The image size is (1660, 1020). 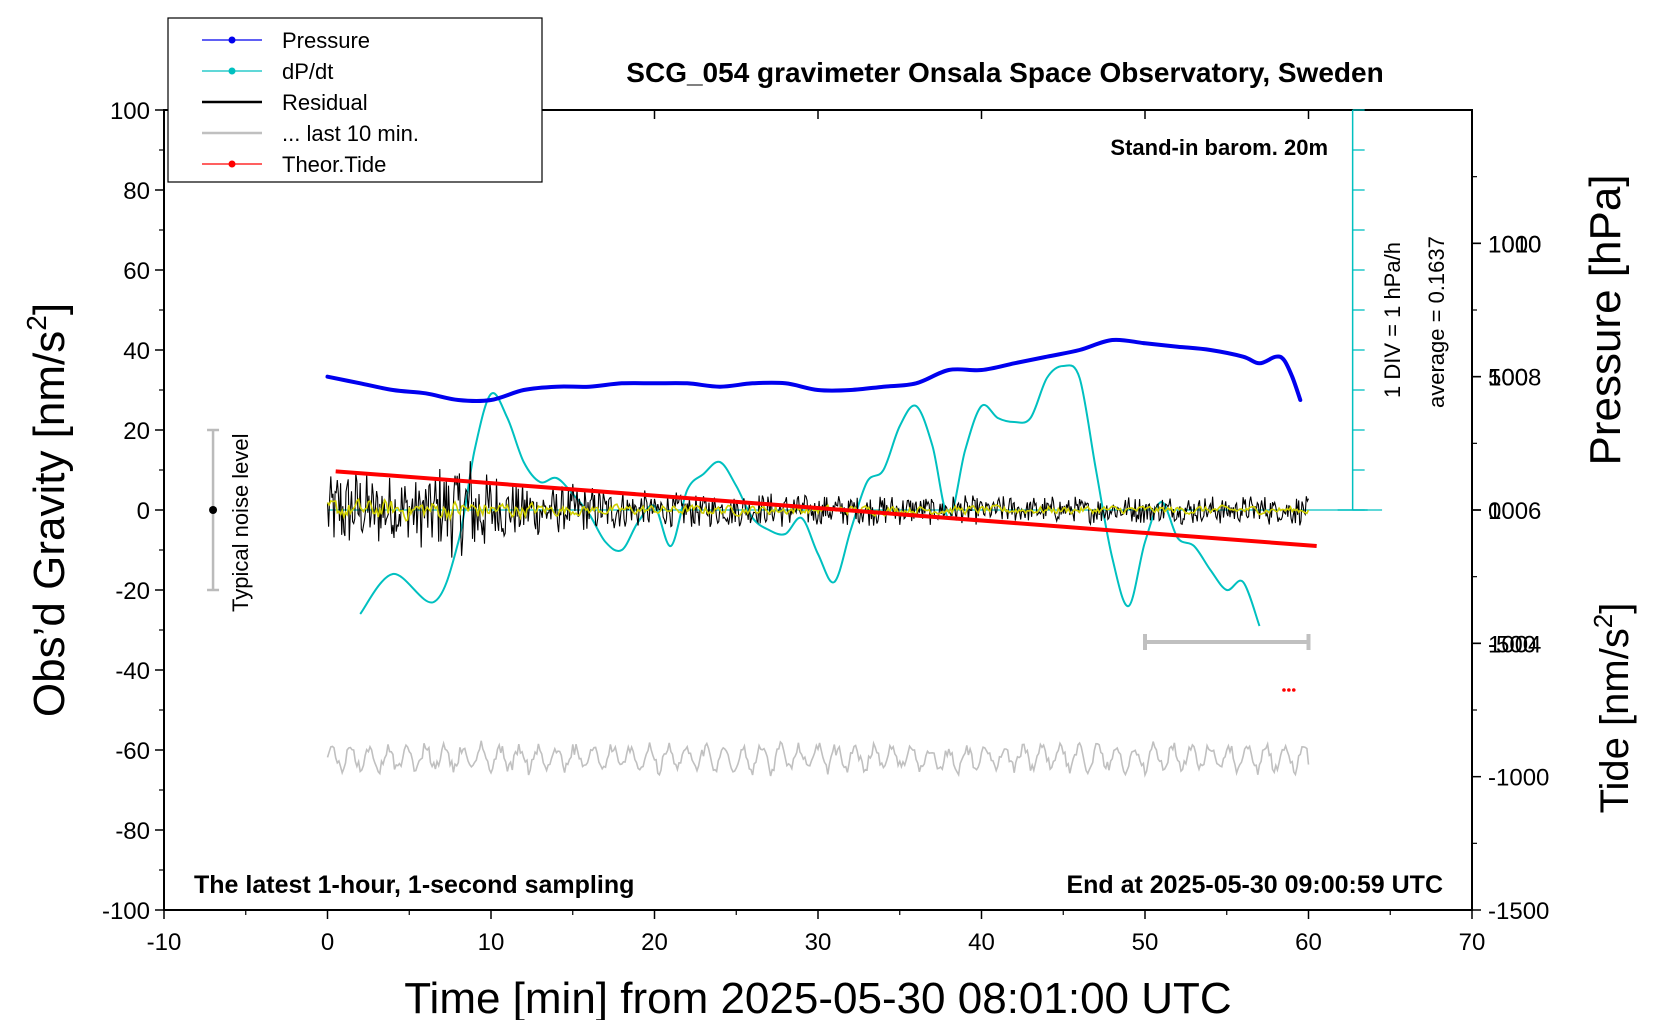 I want to click on tide-axis-title-main: Tide [nm/s, so click(x=1615, y=720).